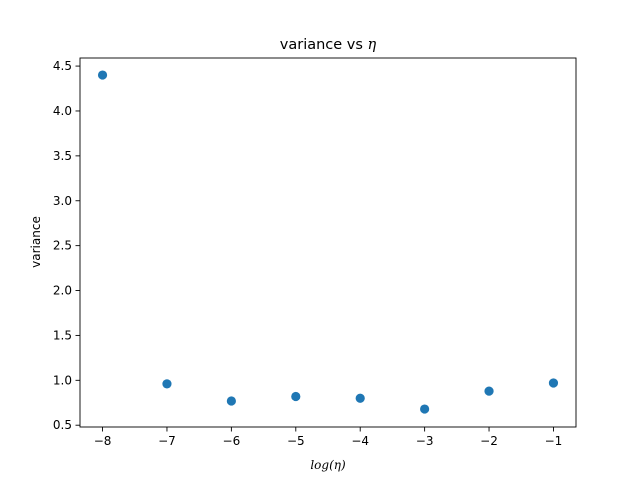 The width and height of the screenshot is (640, 480). Describe the element at coordinates (103, 441) in the screenshot. I see `x-tick-label: −8` at that location.